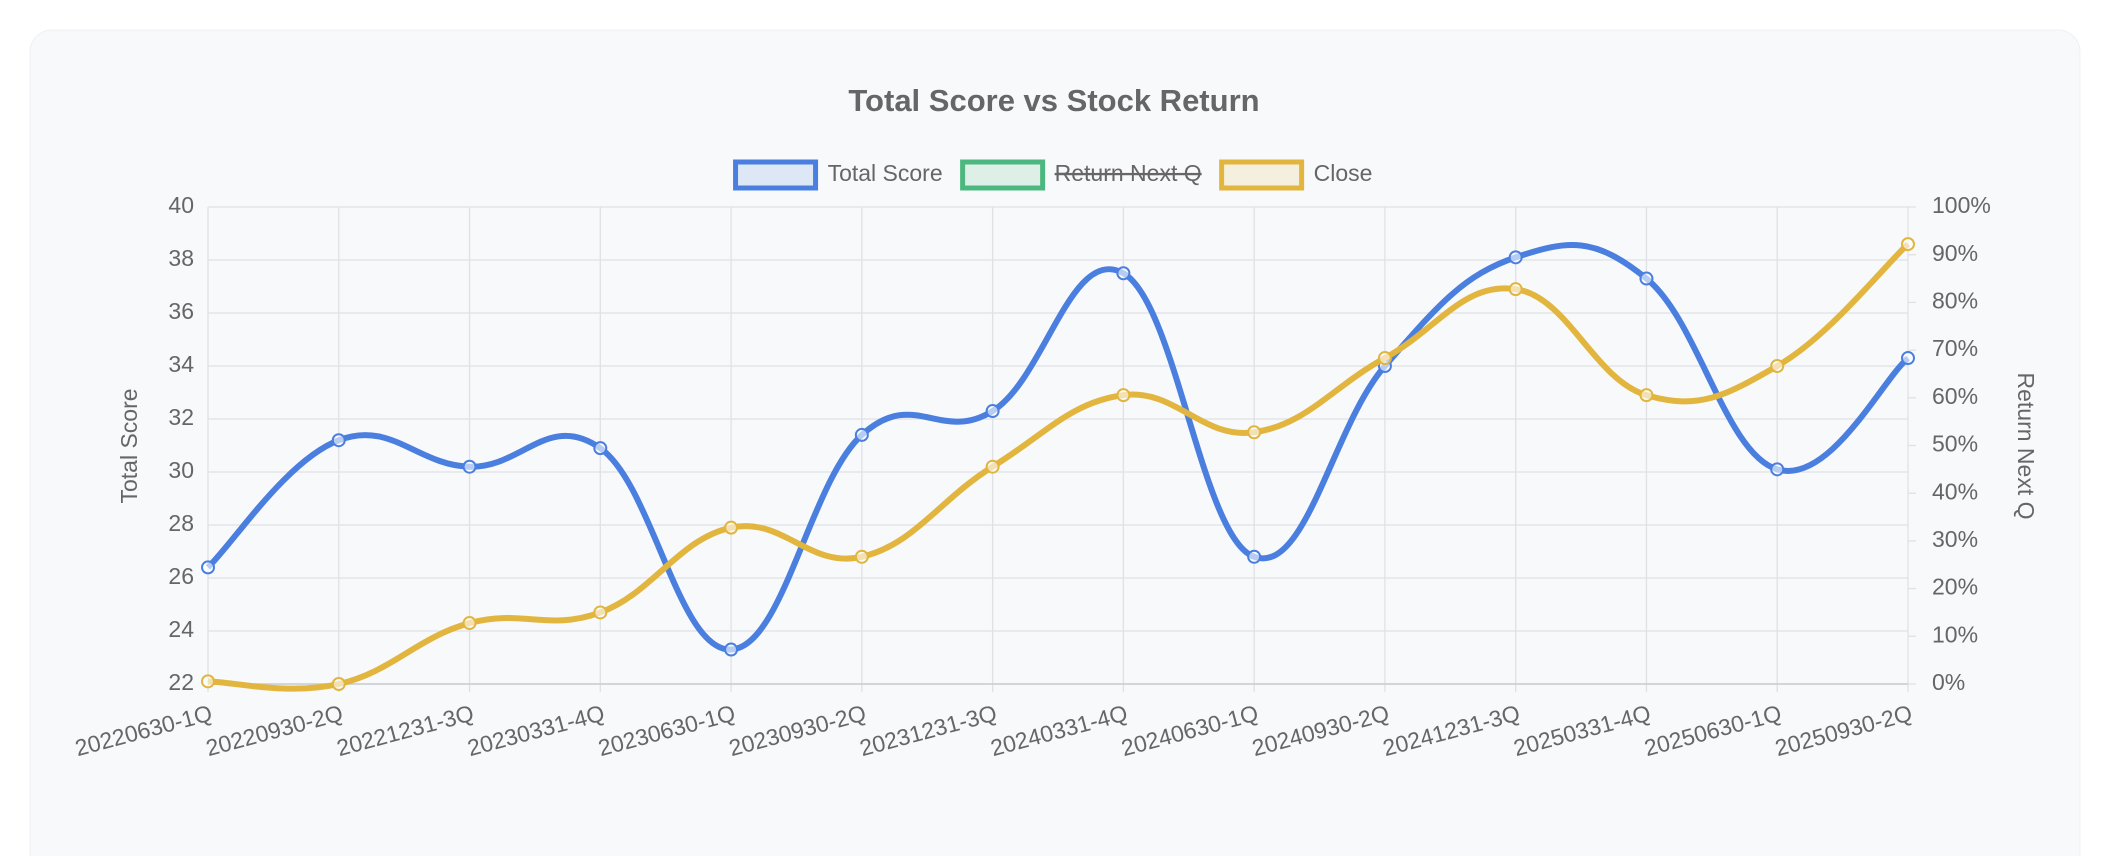  I want to click on y2-tick-label: 90%, so click(1955, 253).